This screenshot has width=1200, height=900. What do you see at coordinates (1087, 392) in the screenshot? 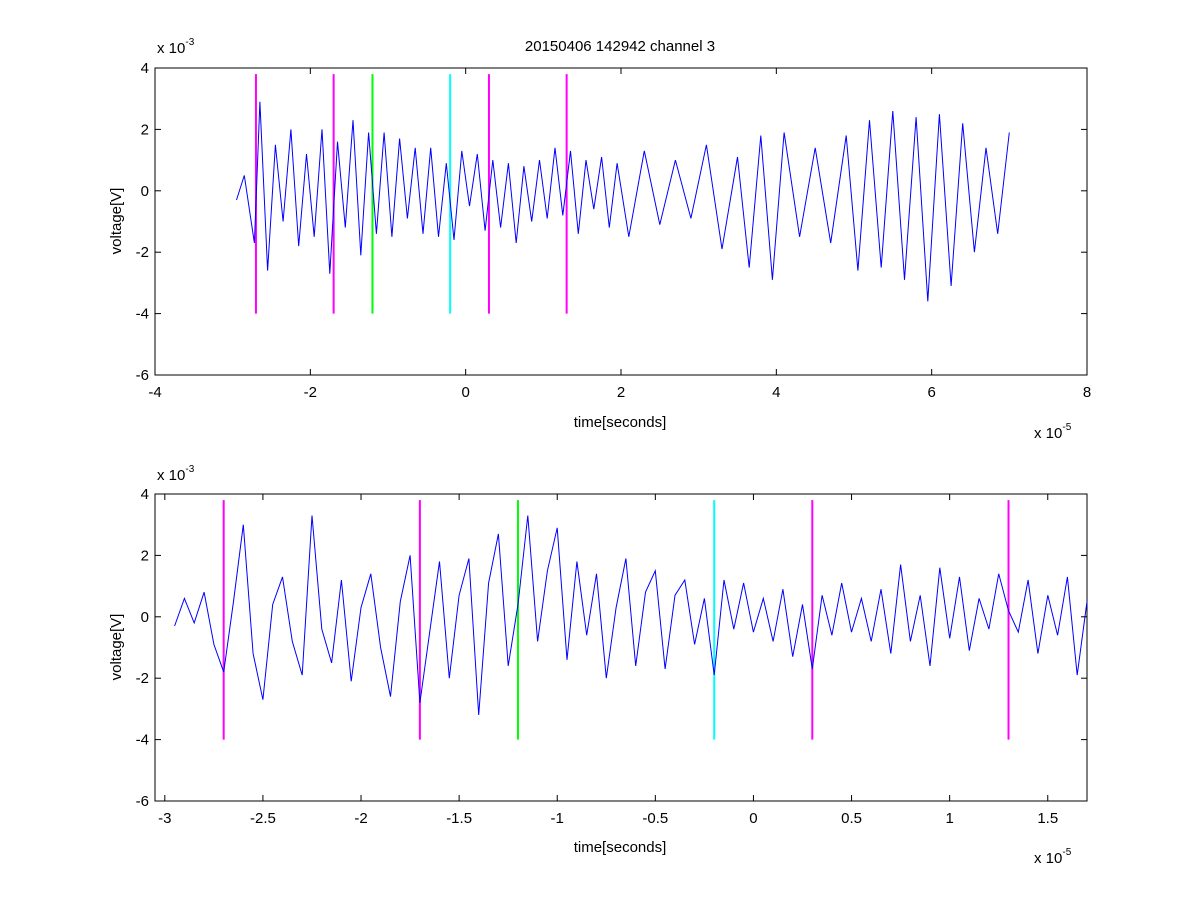
I see `top-xtick-label: 8` at bounding box center [1087, 392].